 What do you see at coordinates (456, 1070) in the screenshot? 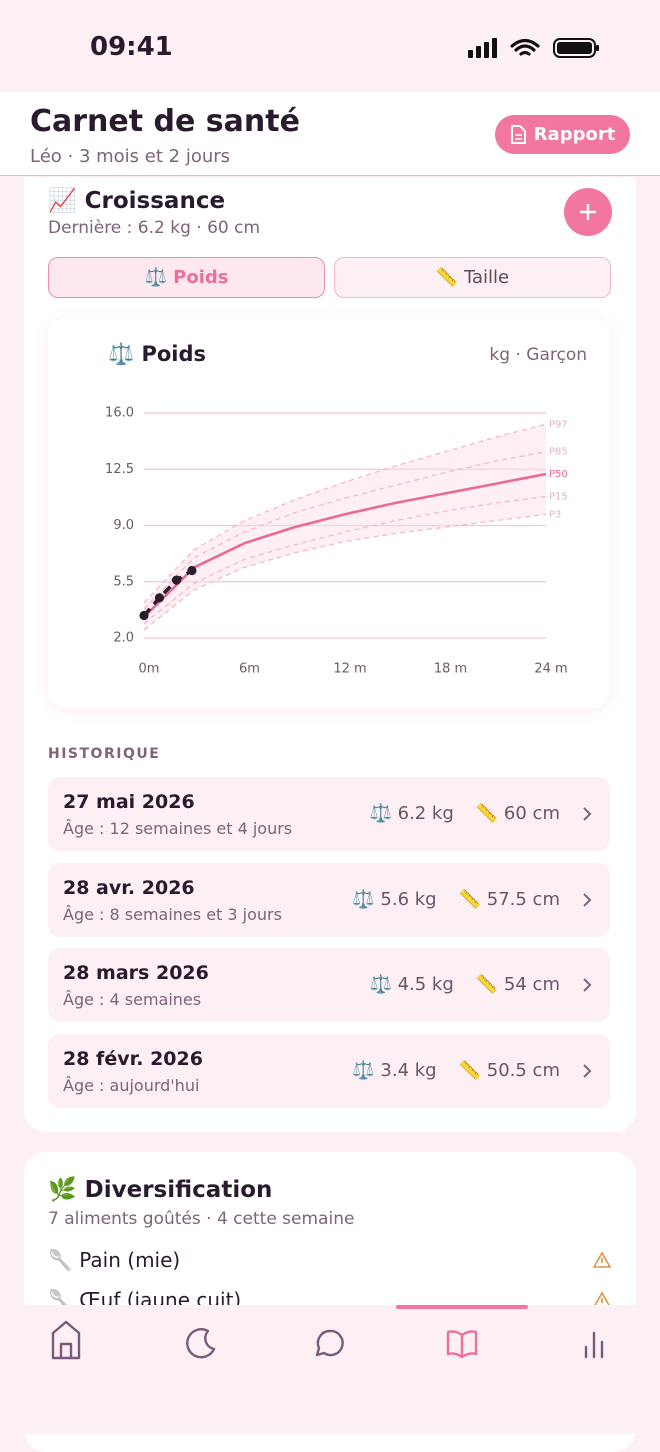
I see `row-values: ⚖️ 3.4 kg 📏 50.5 cm` at bounding box center [456, 1070].